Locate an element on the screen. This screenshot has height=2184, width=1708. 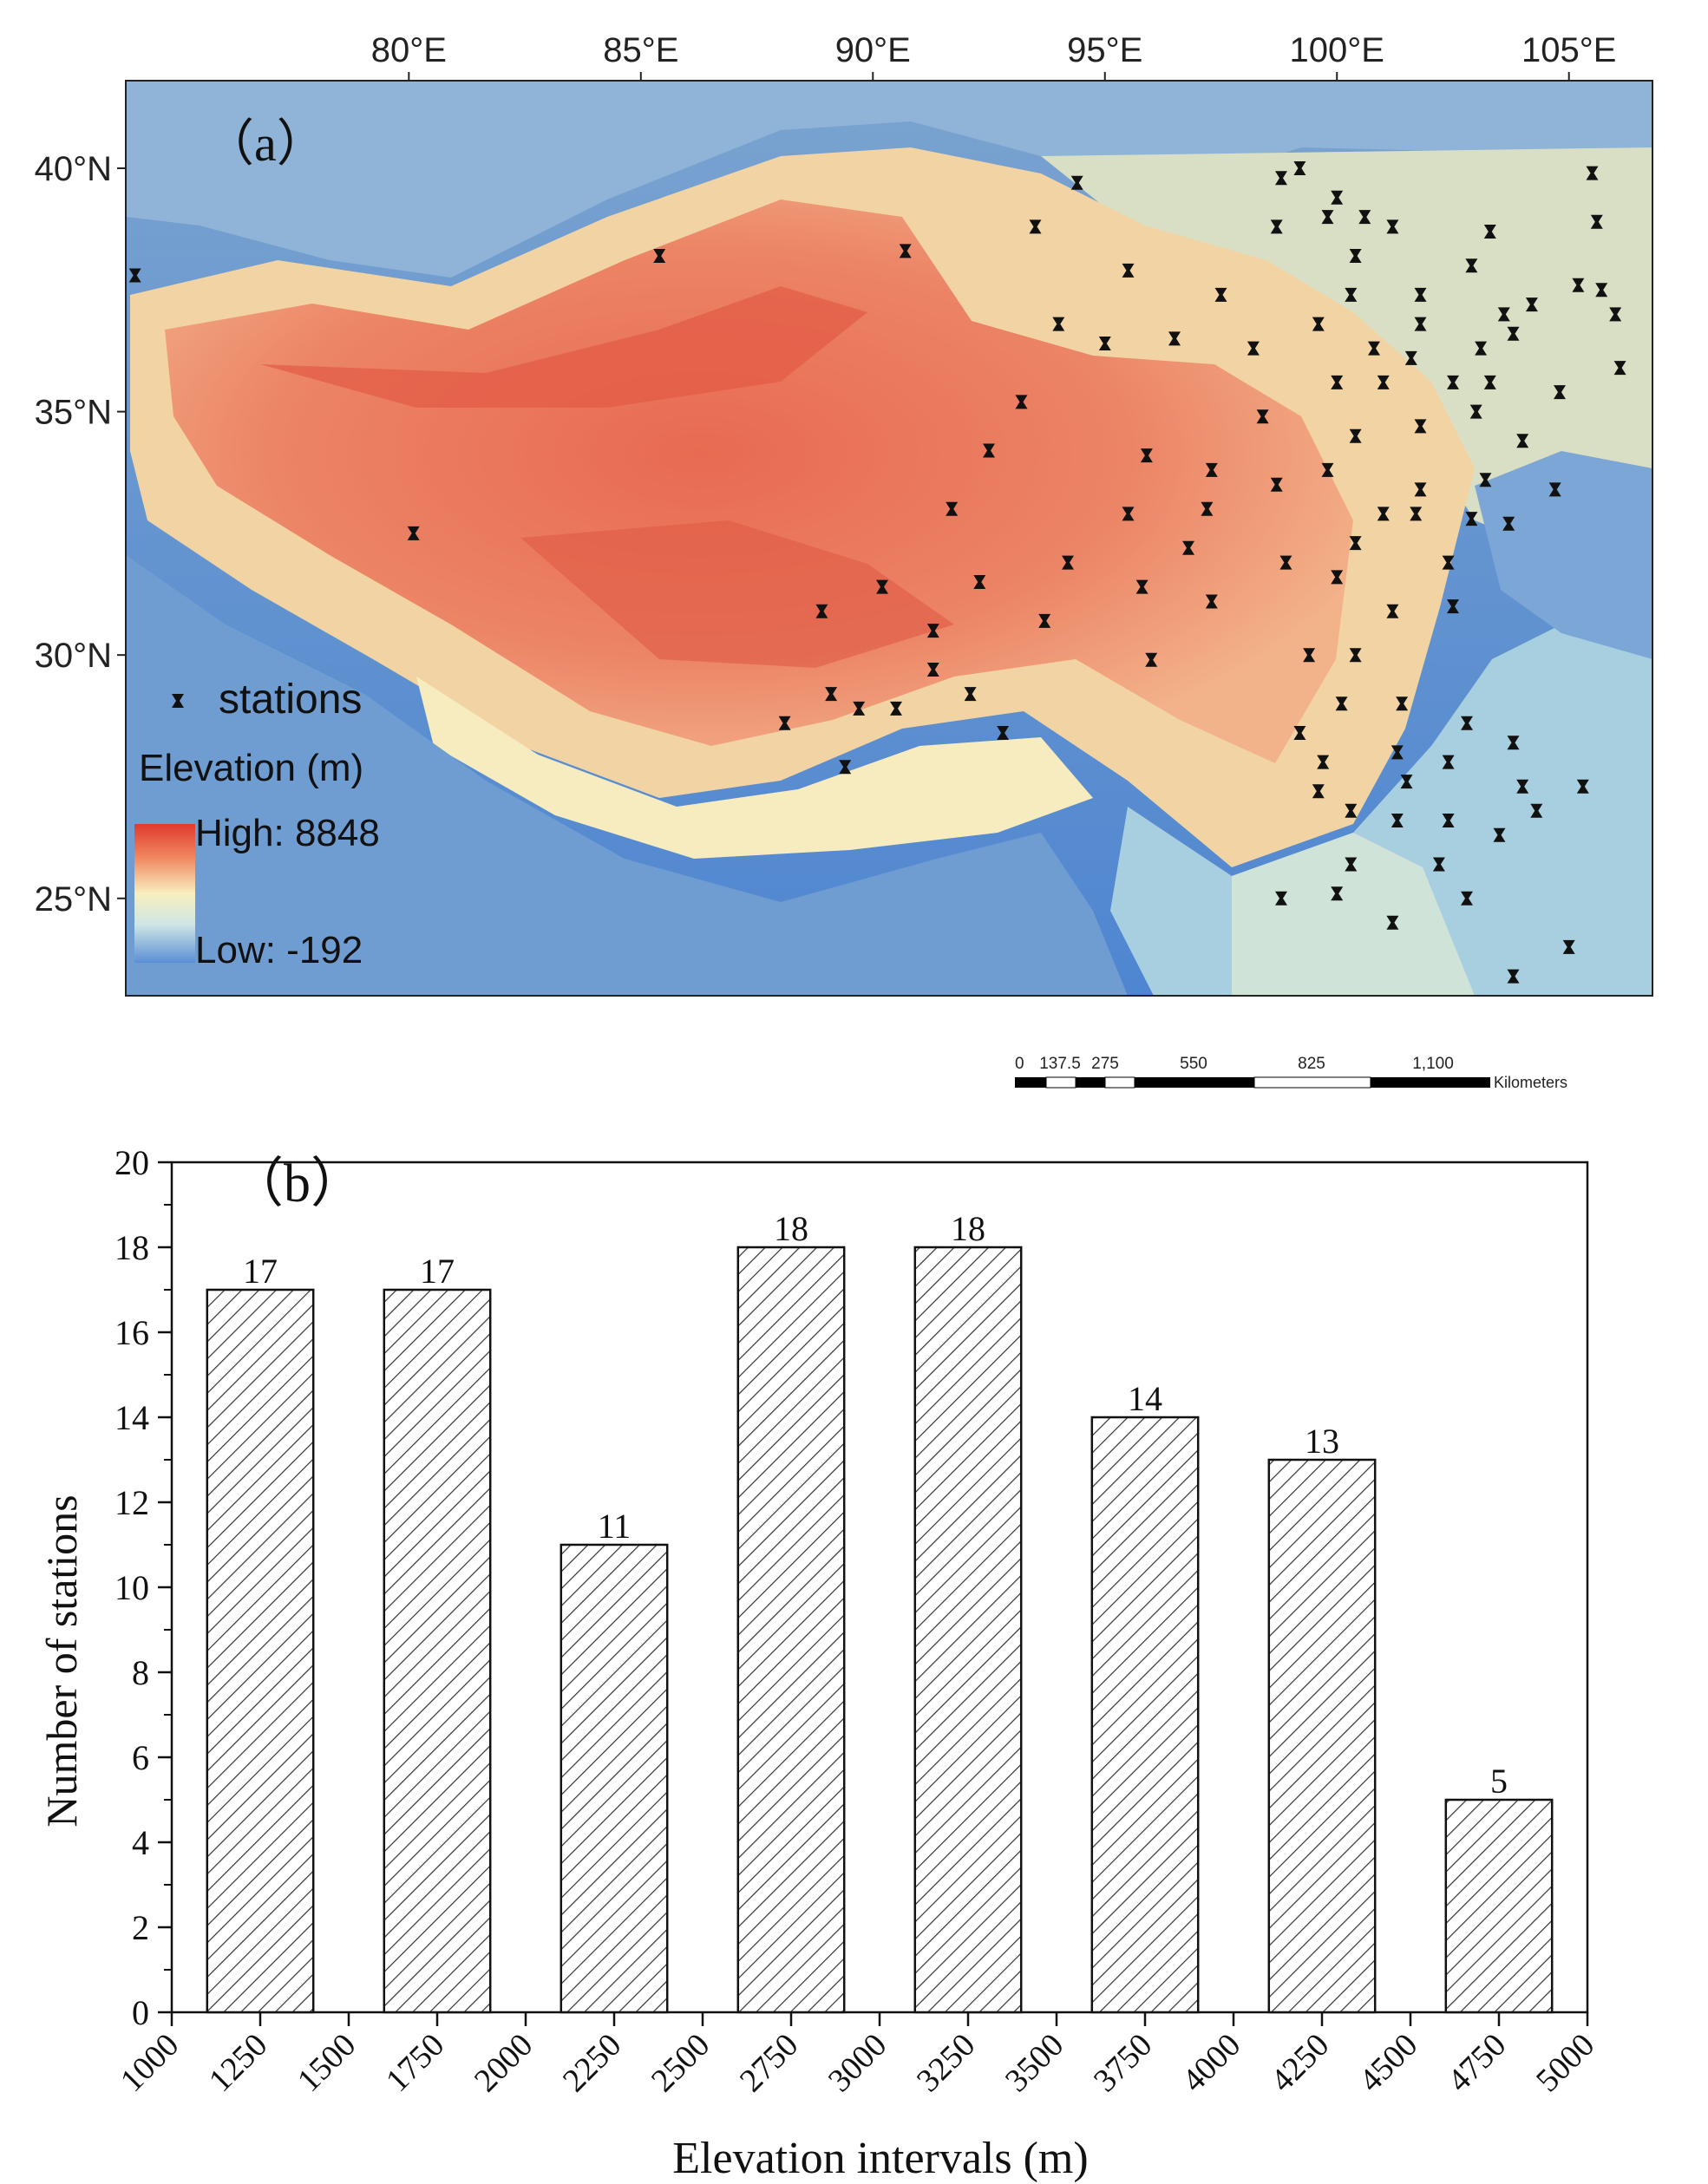
x-tick-label: 5000 is located at coordinates (1565, 2063).